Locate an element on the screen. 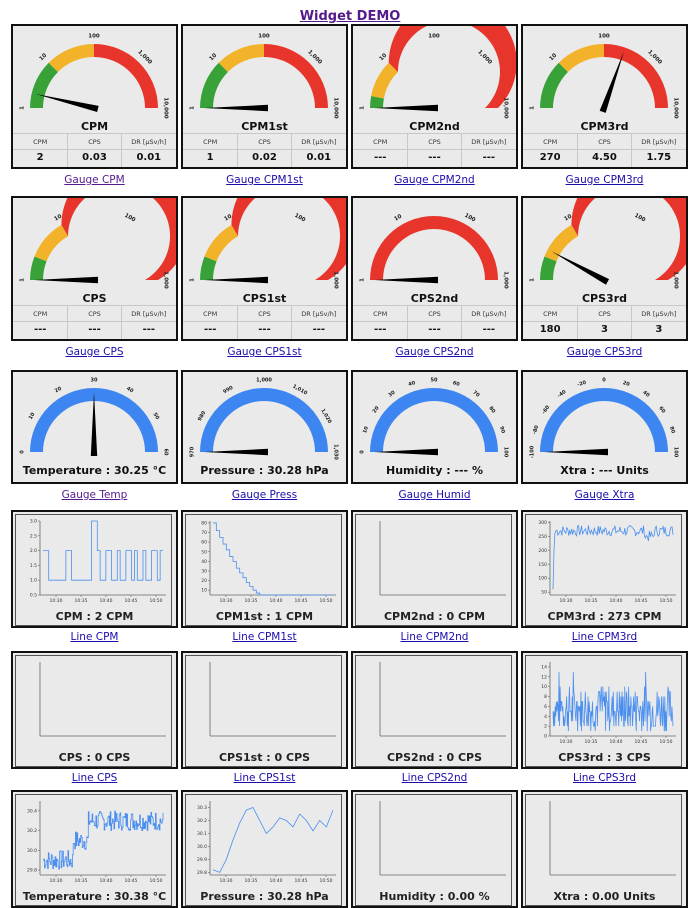 The height and width of the screenshot is (908, 700). line-chart-card: CPS1st : 0 CPS is located at coordinates (264, 710).